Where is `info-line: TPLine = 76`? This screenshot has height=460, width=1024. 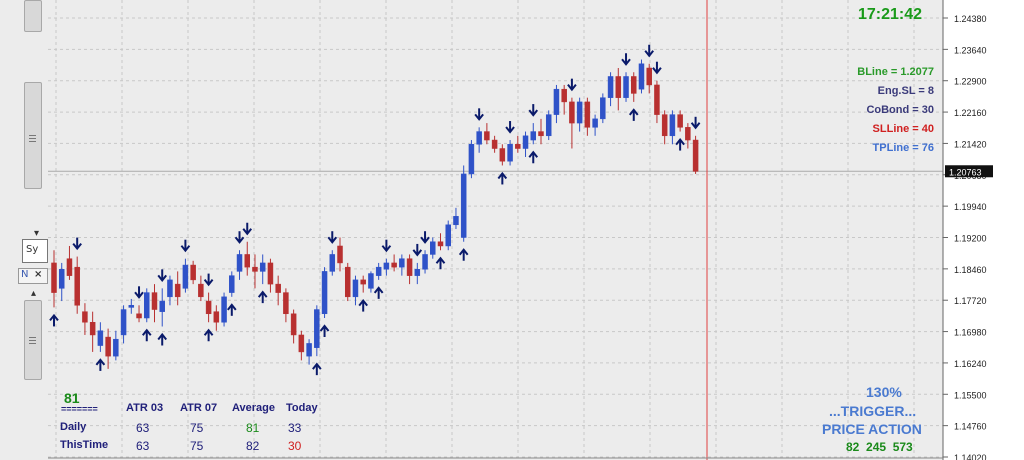
info-line: TPLine = 76 is located at coordinates (903, 148).